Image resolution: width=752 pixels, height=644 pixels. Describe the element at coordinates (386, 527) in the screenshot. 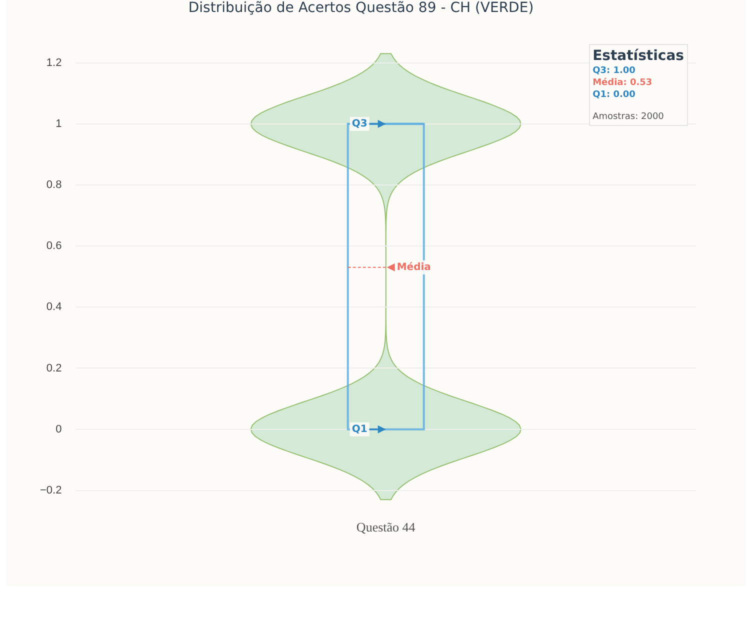

I see `x-tick-label: Questão 44` at that location.